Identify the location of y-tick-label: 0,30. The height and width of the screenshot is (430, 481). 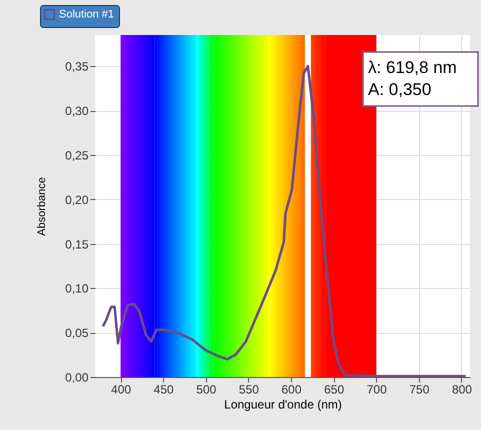
(77, 111).